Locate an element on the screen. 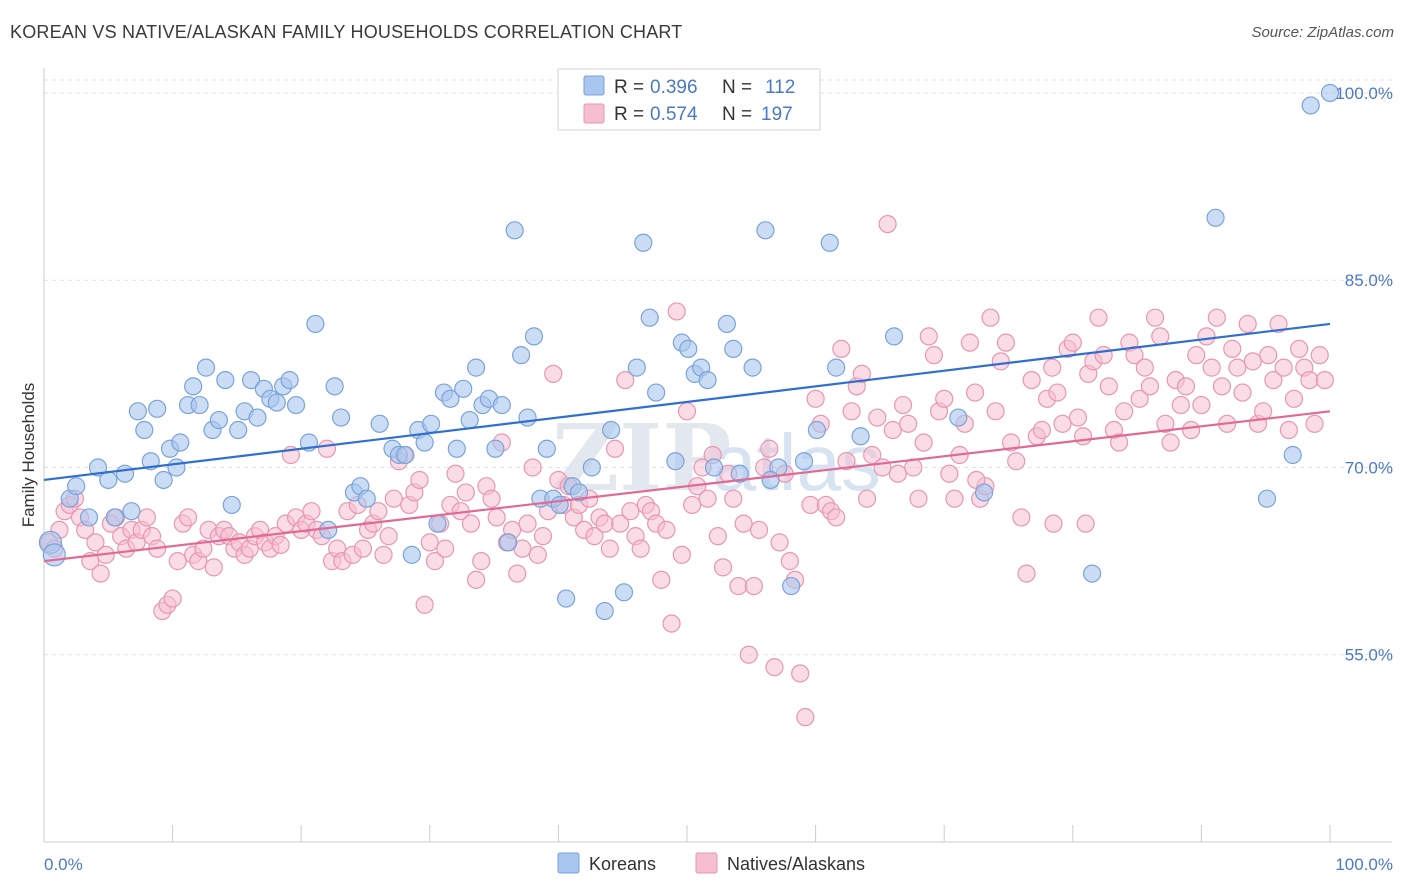 The width and height of the screenshot is (1406, 892). x-tick-labels: 0.0% 100.0% is located at coordinates (718, 864).